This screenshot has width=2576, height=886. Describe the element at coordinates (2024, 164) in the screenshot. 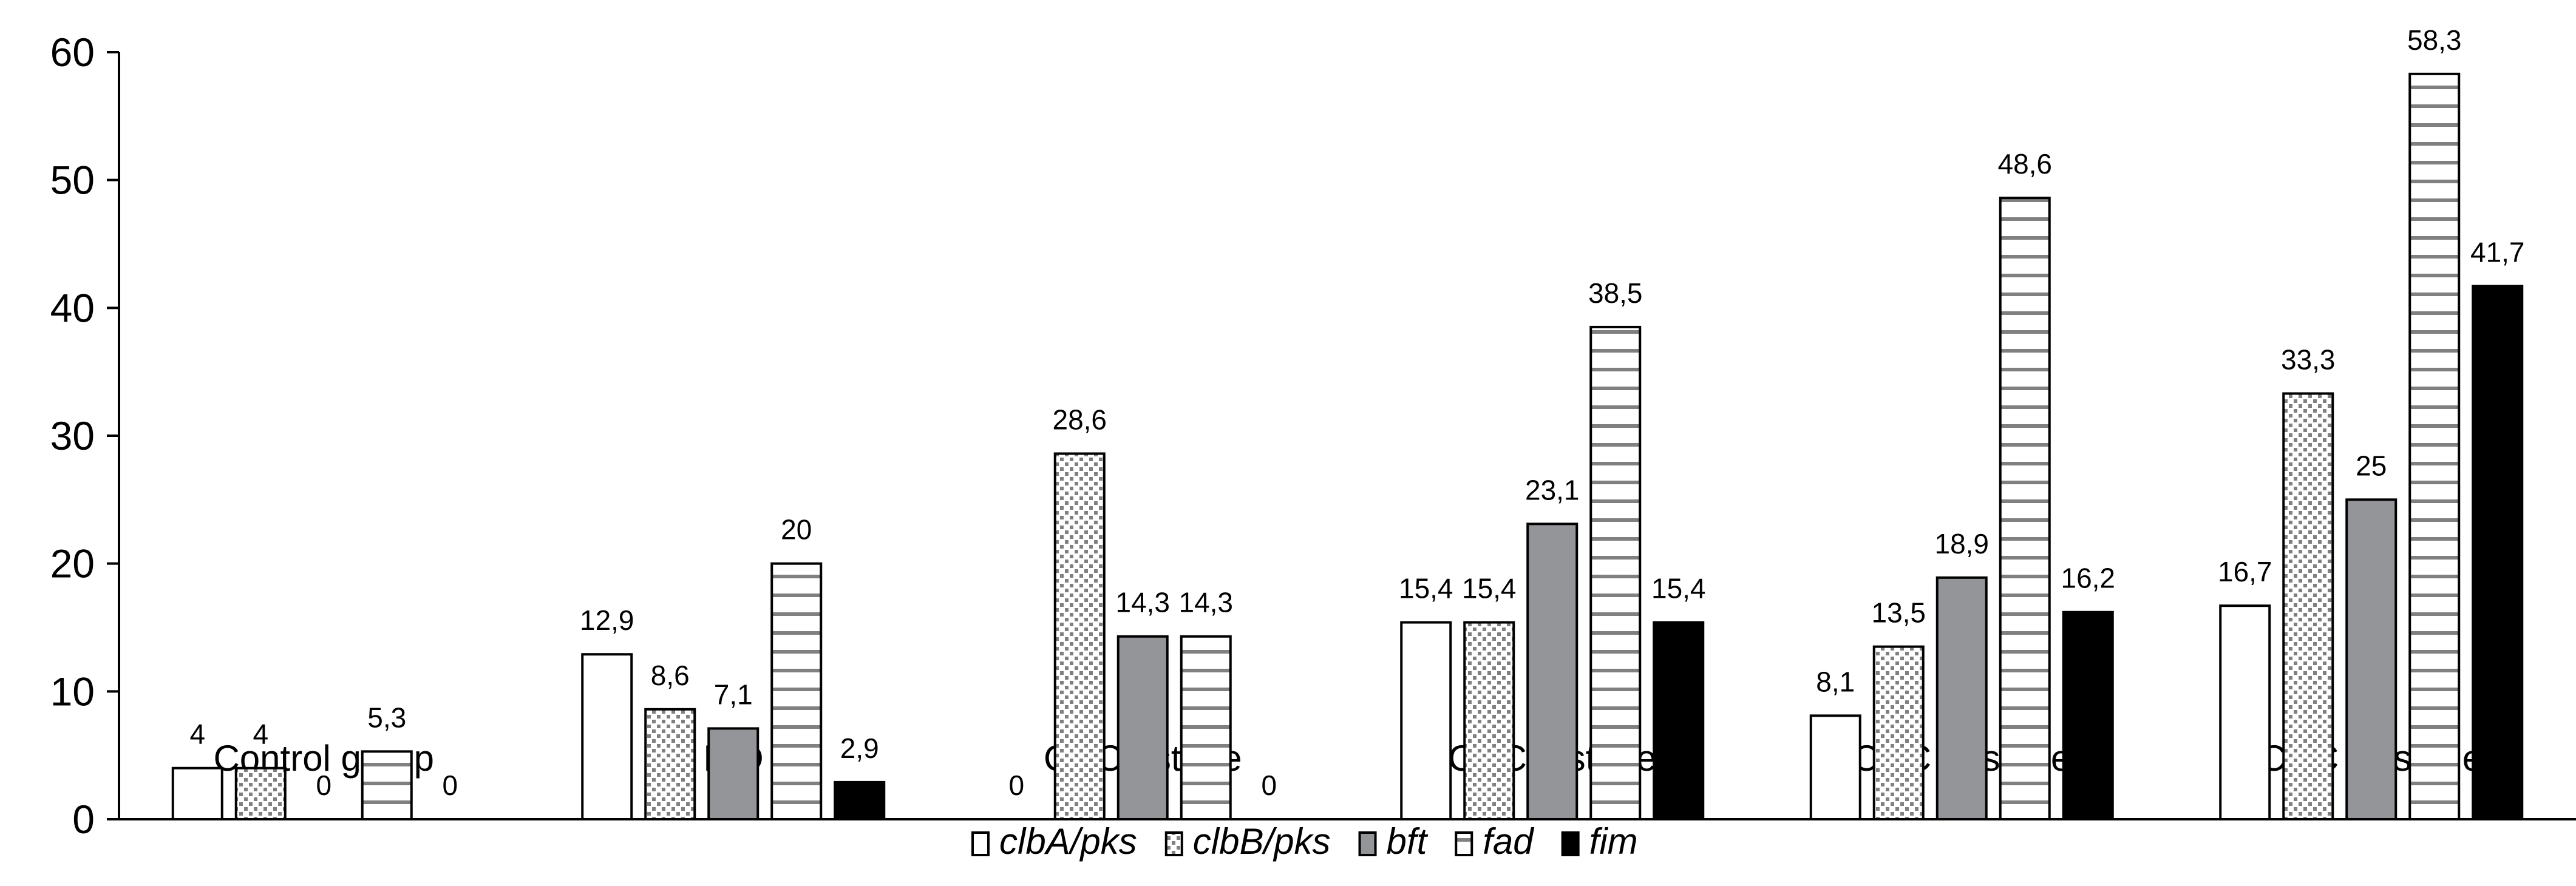

I see `data-label: 48,6` at that location.